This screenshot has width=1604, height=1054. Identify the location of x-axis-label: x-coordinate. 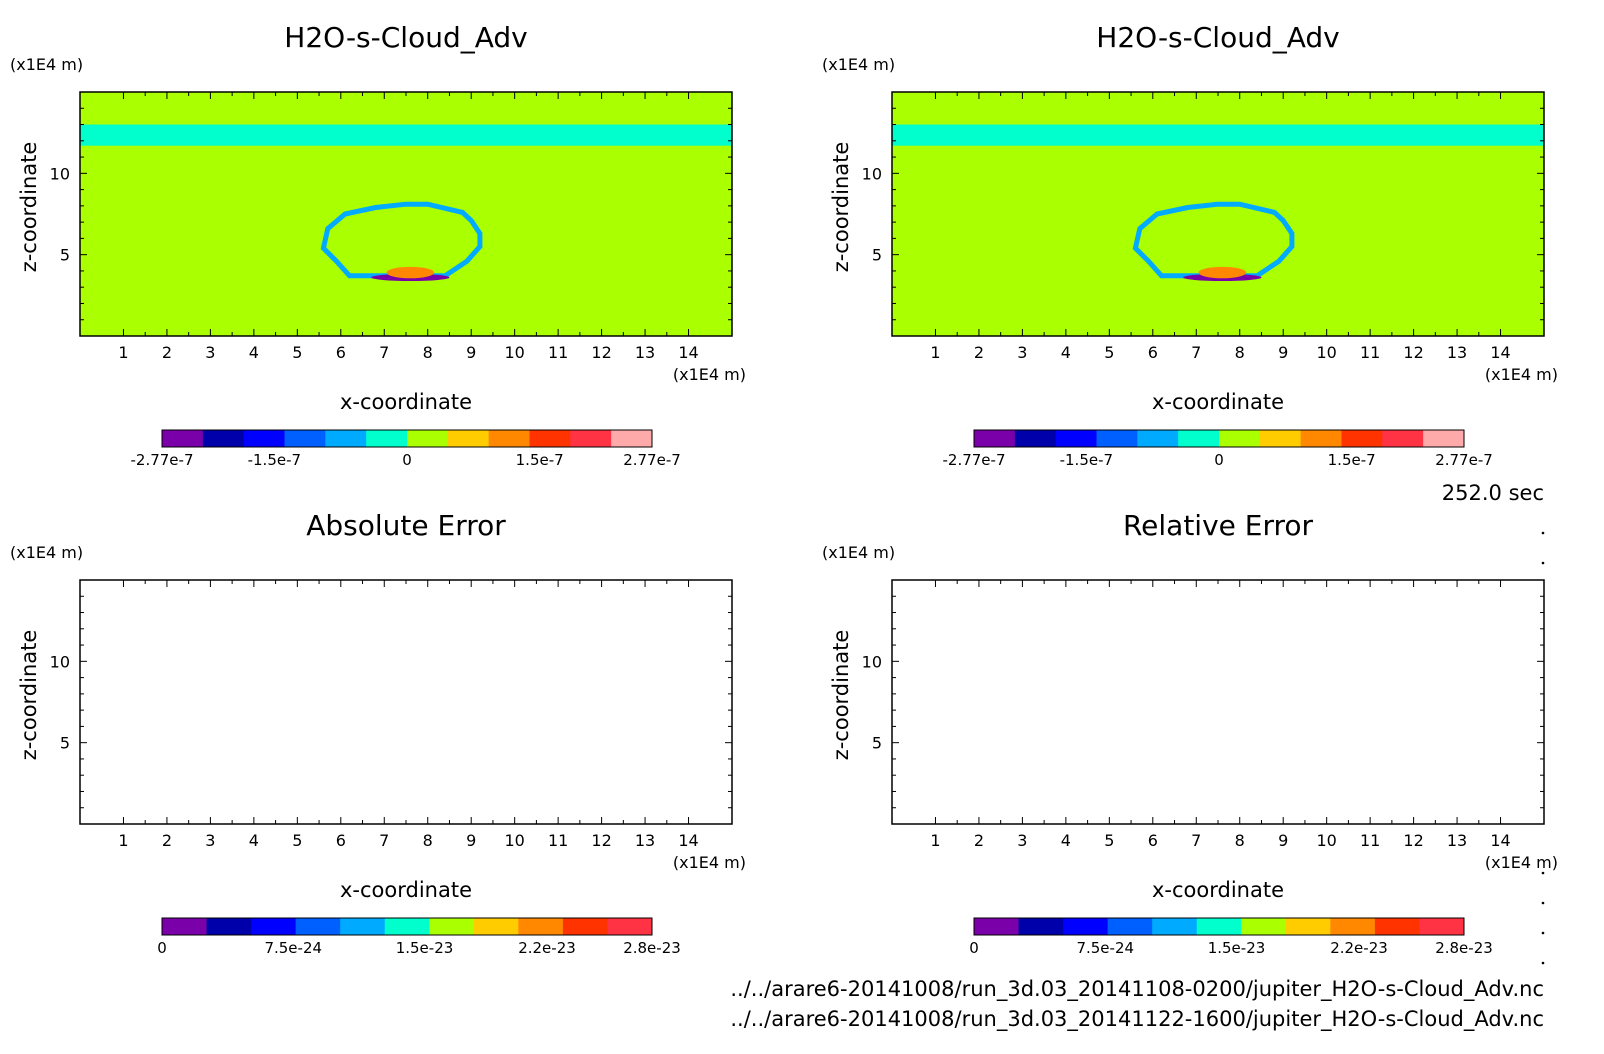
(1218, 402).